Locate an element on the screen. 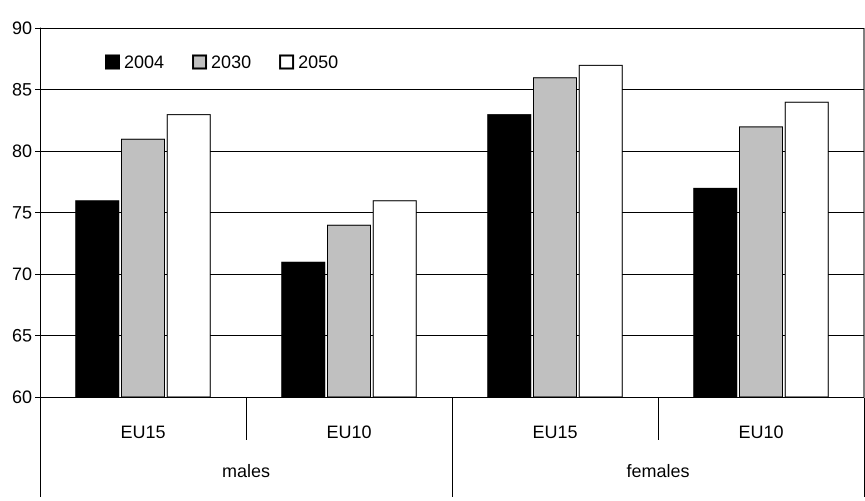  y-tick-label: 90 is located at coordinates (22, 28).